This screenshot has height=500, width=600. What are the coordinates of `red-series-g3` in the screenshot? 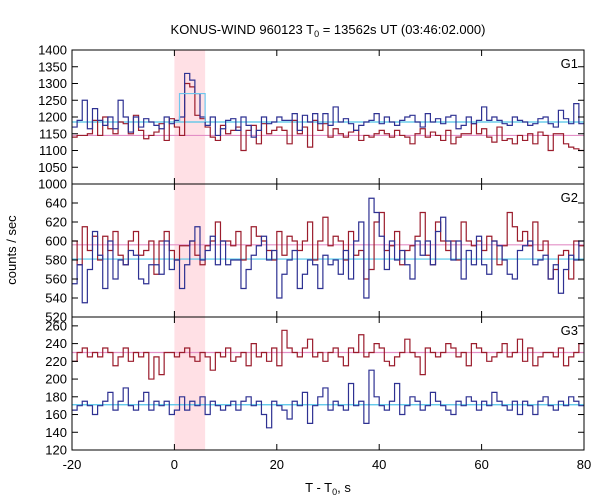 It's located at (328, 354).